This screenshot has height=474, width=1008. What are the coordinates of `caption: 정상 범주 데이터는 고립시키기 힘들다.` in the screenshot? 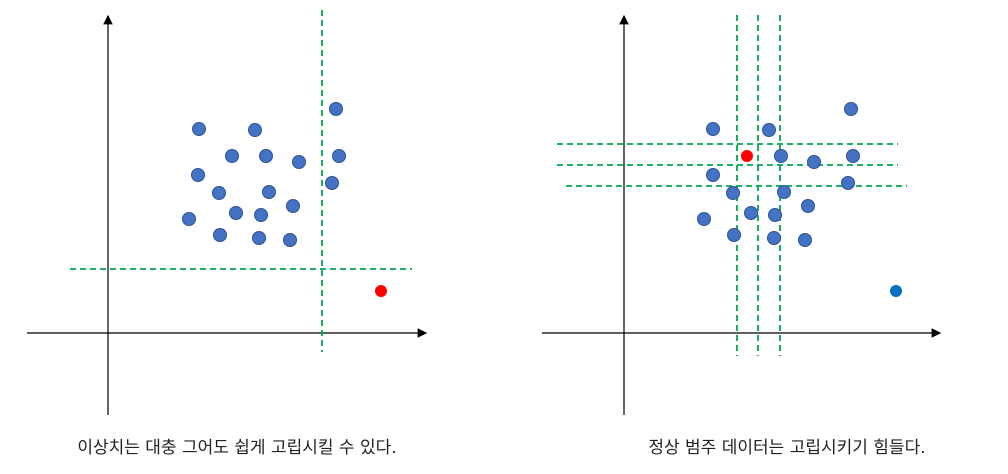 It's located at (786, 448).